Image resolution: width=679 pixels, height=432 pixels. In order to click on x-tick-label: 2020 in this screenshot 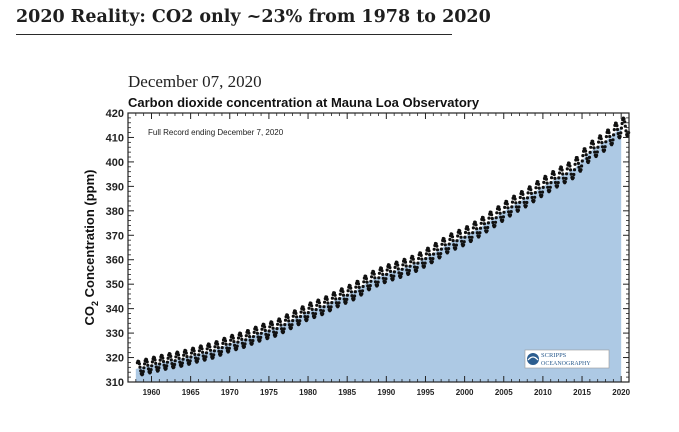, I will do `click(621, 392)`.